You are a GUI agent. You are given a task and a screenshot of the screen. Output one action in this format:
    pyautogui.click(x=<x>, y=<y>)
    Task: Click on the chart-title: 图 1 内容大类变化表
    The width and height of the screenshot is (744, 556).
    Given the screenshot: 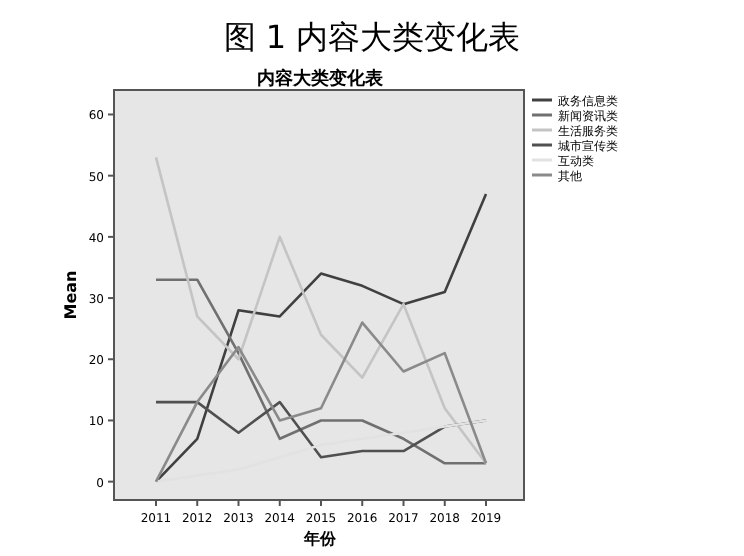 What is the action you would take?
    pyautogui.click(x=372, y=37)
    